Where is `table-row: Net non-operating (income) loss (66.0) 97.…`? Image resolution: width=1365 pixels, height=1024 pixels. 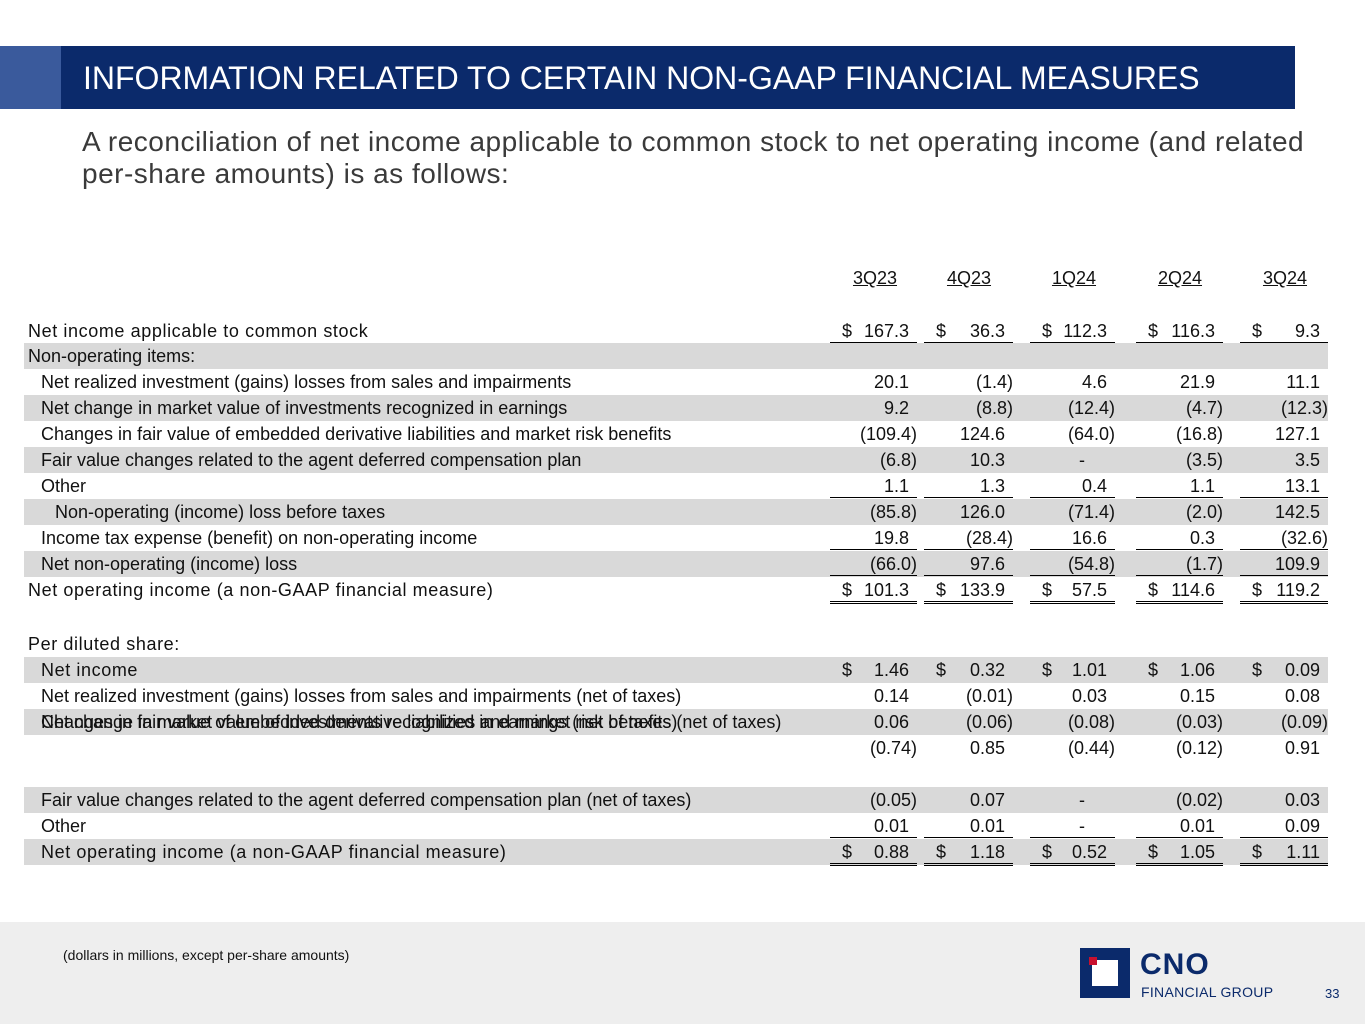
table-row: Net non-operating (income) loss (66.0) 97.… is located at coordinates (676, 564).